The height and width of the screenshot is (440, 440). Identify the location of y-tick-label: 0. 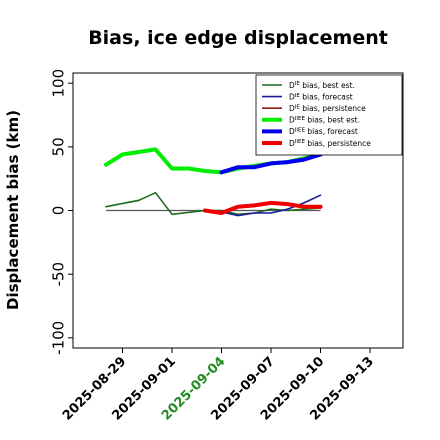
(59, 211).